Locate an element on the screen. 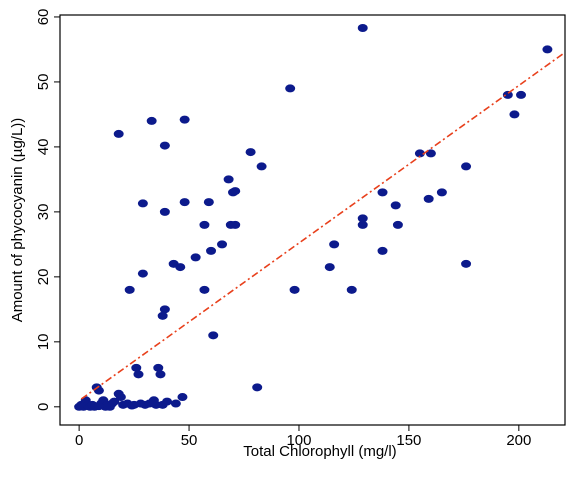 Image resolution: width=571 pixels, height=481 pixels. x-tick-label: 150 is located at coordinates (408, 440).